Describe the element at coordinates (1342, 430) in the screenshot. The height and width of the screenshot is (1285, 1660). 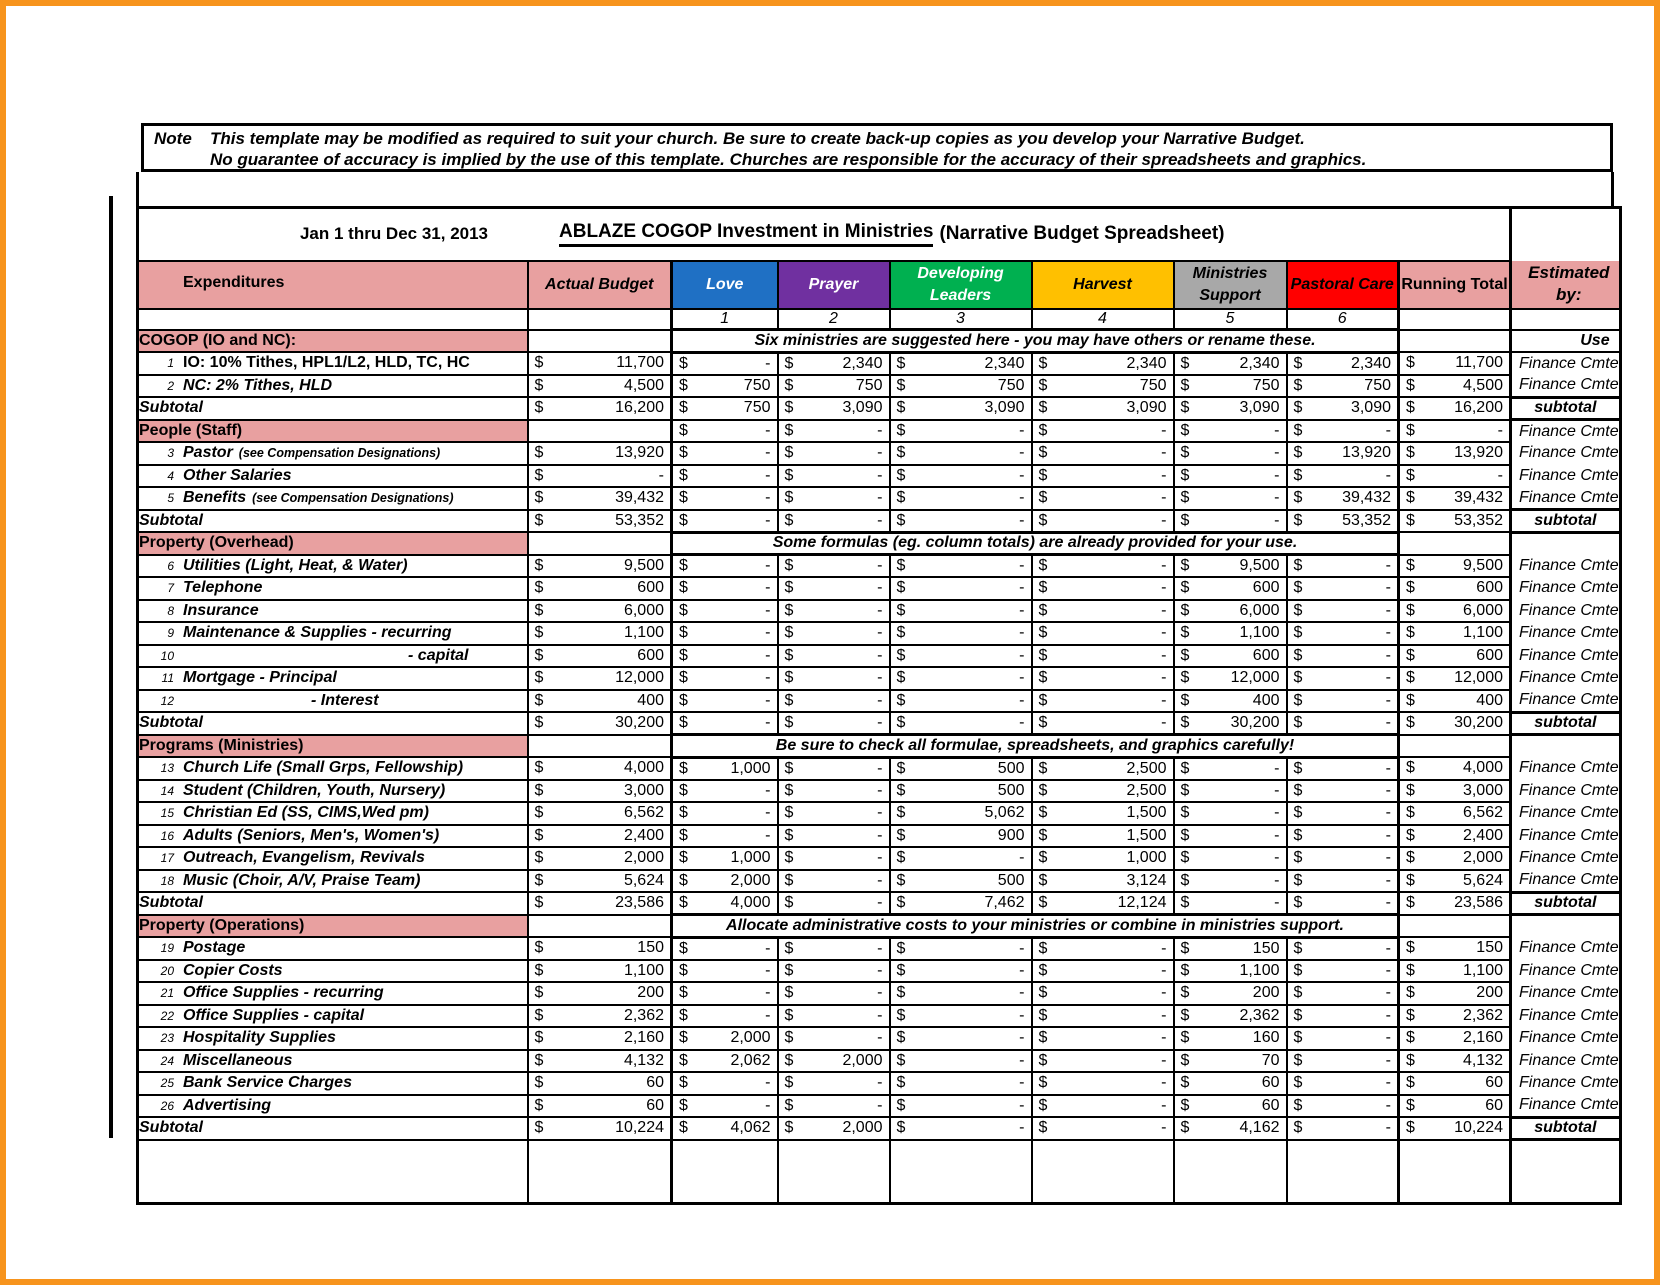
I see `section-pastoral_care-cell: $ -` at that location.